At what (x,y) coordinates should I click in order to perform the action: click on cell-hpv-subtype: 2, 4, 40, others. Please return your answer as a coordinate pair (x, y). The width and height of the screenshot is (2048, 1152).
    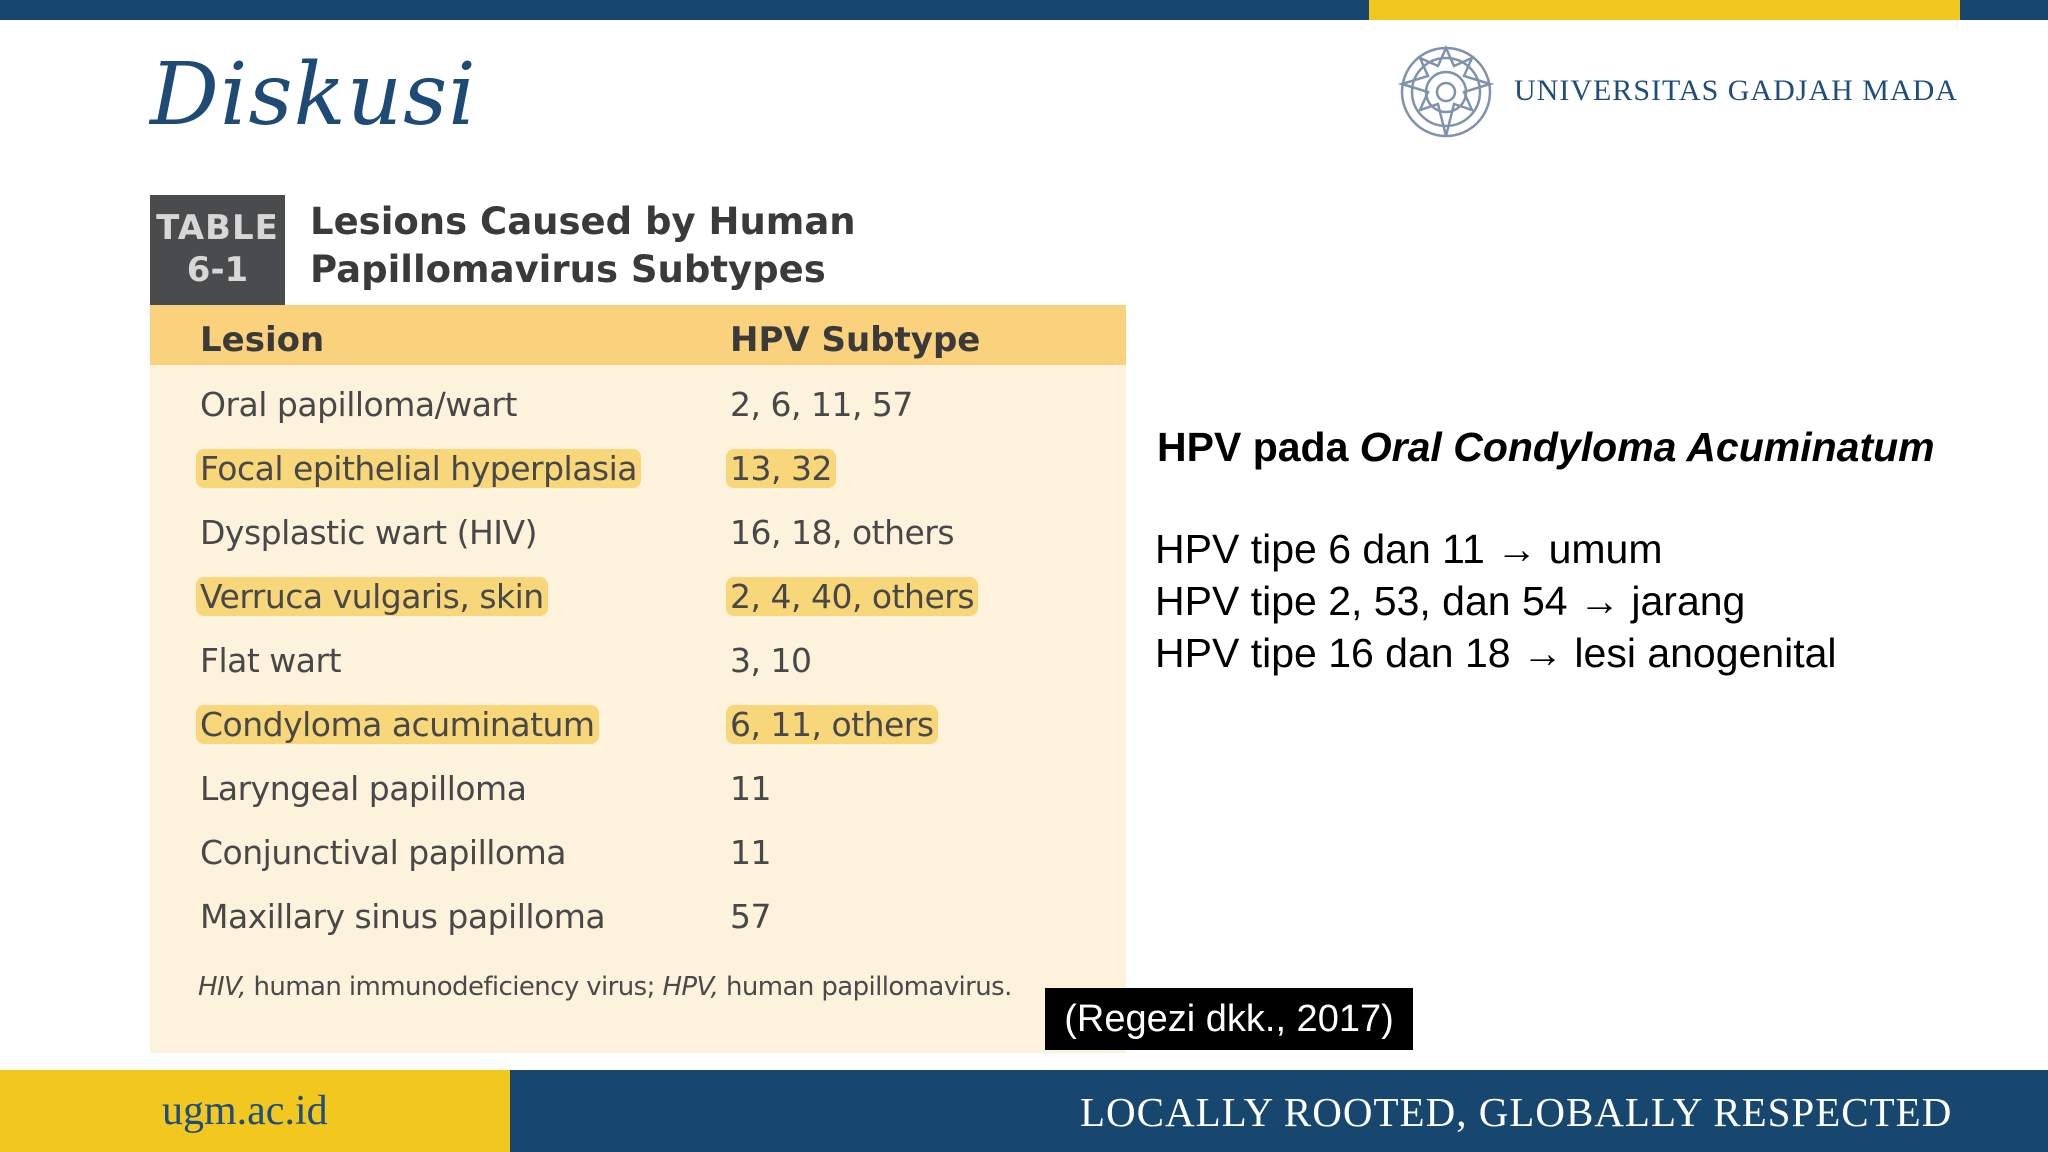
    Looking at the image, I should click on (852, 597).